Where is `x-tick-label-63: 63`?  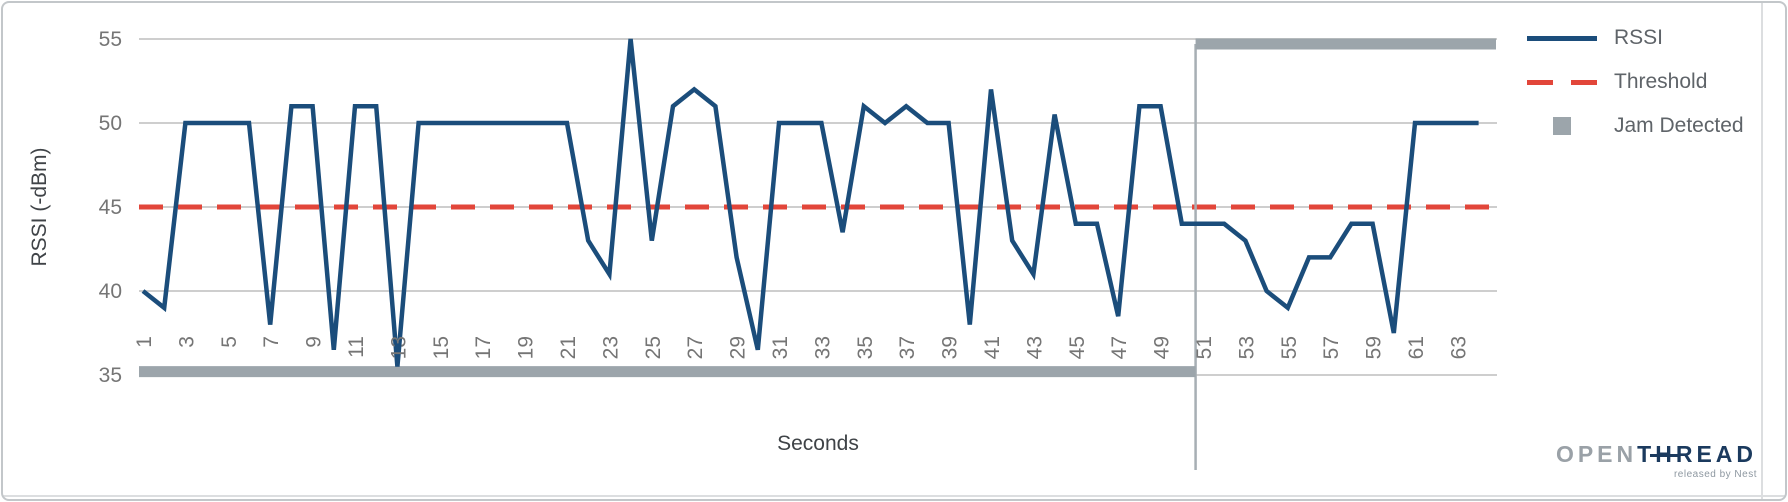 x-tick-label-63: 63 is located at coordinates (1458, 347).